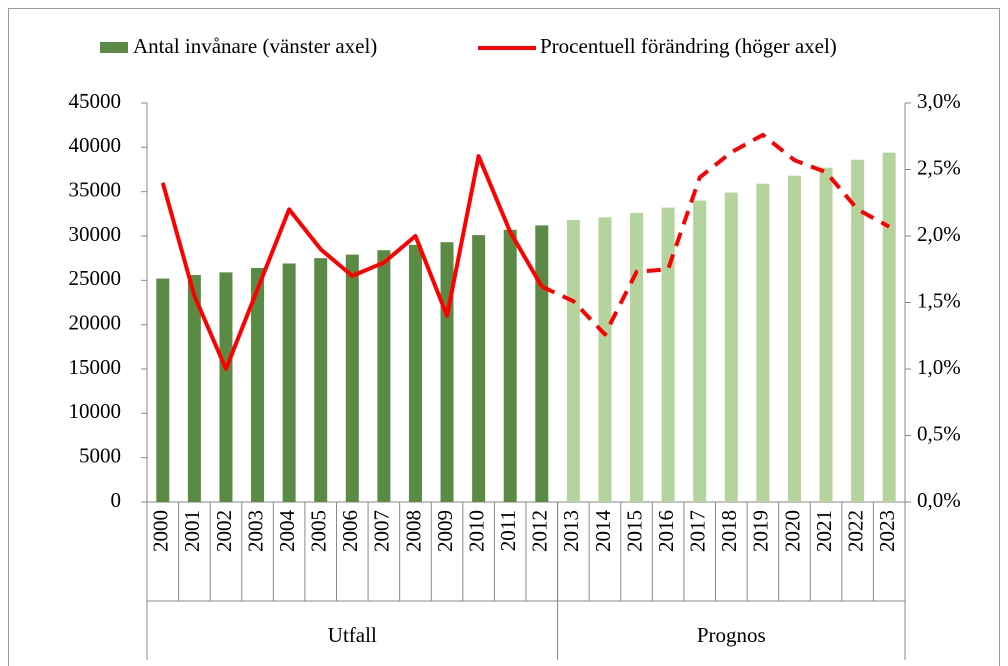  What do you see at coordinates (319, 531) in the screenshot?
I see `x-tick-label: 2005` at bounding box center [319, 531].